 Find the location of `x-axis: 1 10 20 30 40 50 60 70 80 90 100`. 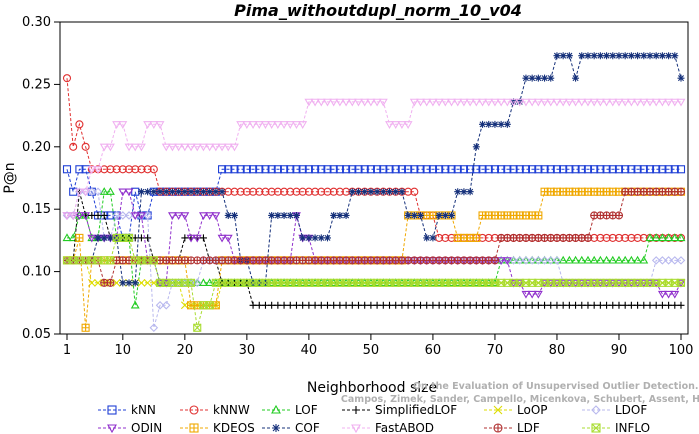

x-axis: 1 10 20 30 40 50 60 70 80 90 100 is located at coordinates (378, 346).